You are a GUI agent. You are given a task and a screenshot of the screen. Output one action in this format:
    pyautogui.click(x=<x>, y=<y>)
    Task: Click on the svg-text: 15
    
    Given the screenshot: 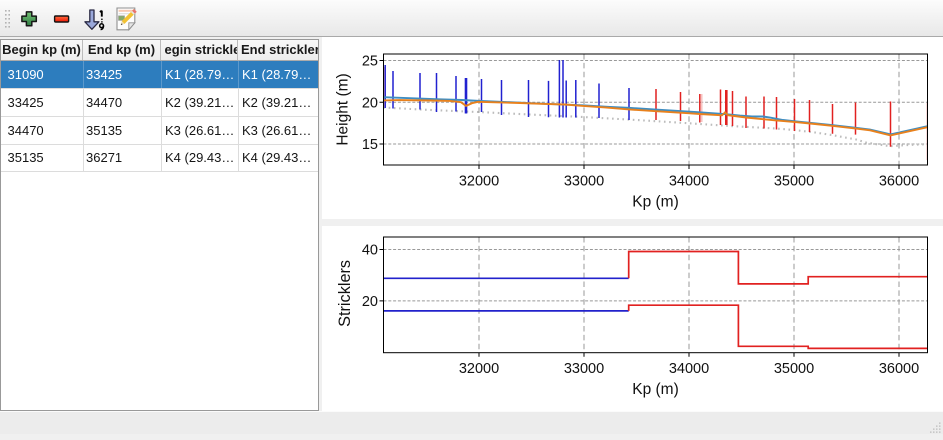 What is the action you would take?
    pyautogui.click(x=370, y=145)
    